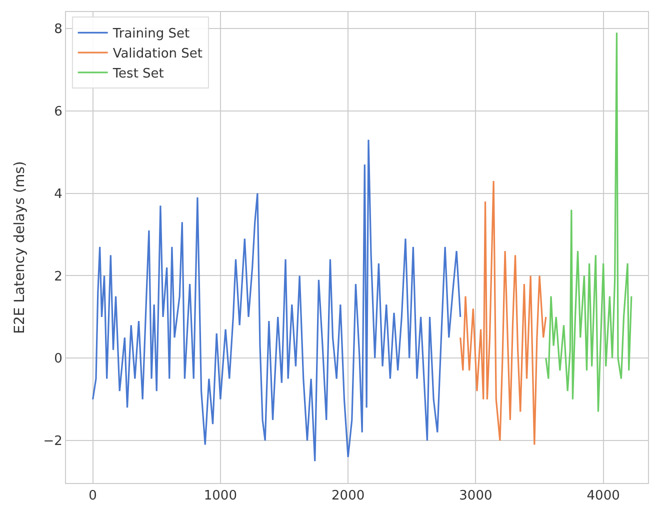 The image size is (650, 507). I want to click on y-tick-label: 4, so click(58, 194).